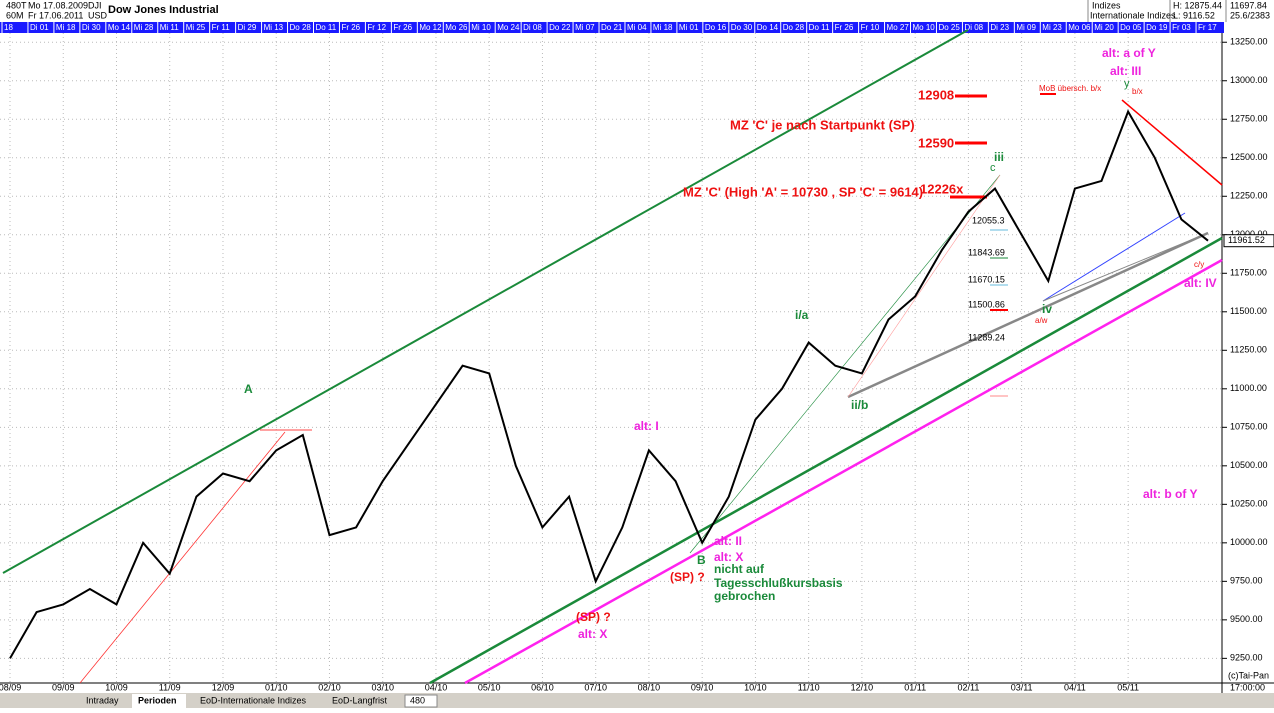  I want to click on x-tick-label: 01/11, so click(915, 687).